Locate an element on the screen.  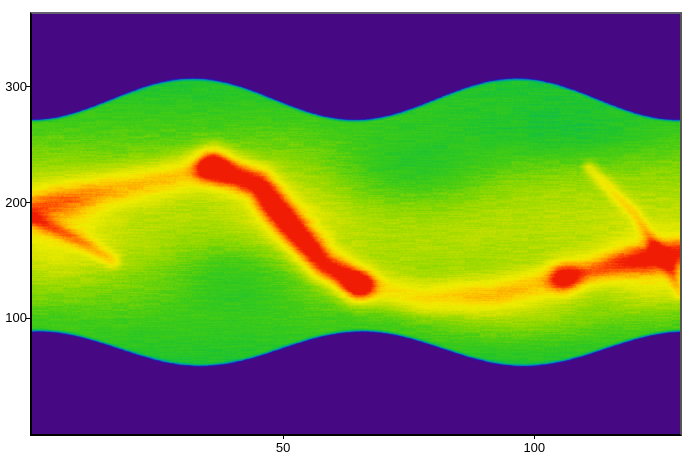
y-tick-label: 300 is located at coordinates (16, 86).